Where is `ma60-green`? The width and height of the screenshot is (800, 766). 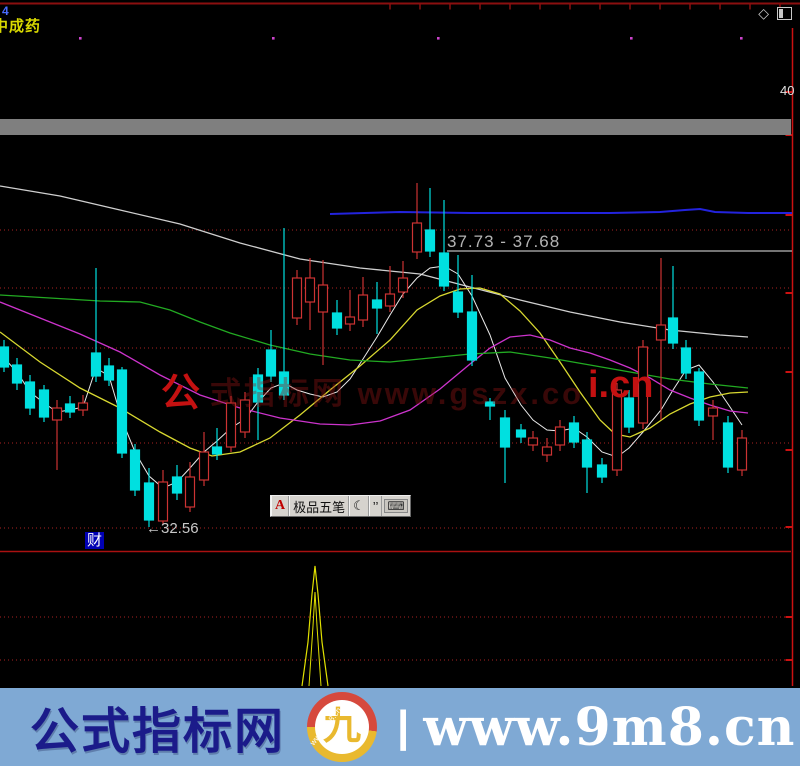
ma60-green is located at coordinates (374, 341).